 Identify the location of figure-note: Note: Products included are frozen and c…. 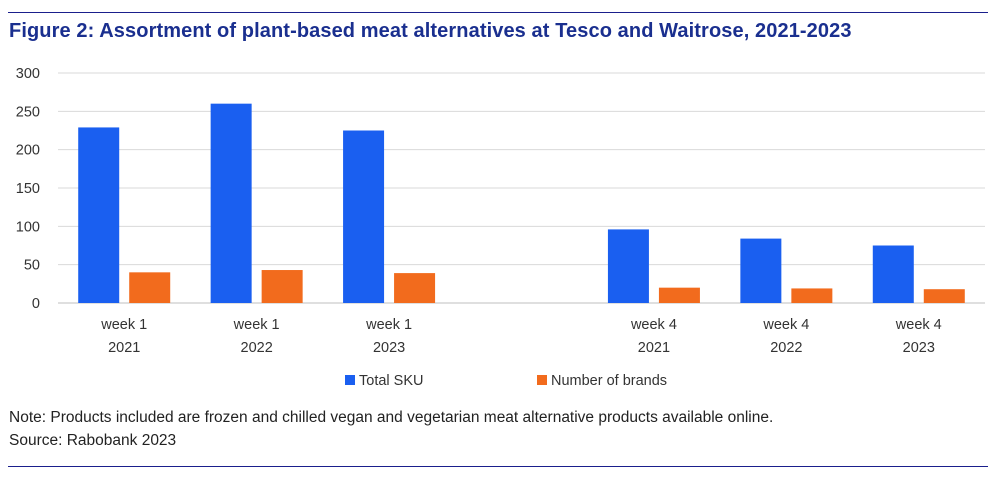
(391, 417).